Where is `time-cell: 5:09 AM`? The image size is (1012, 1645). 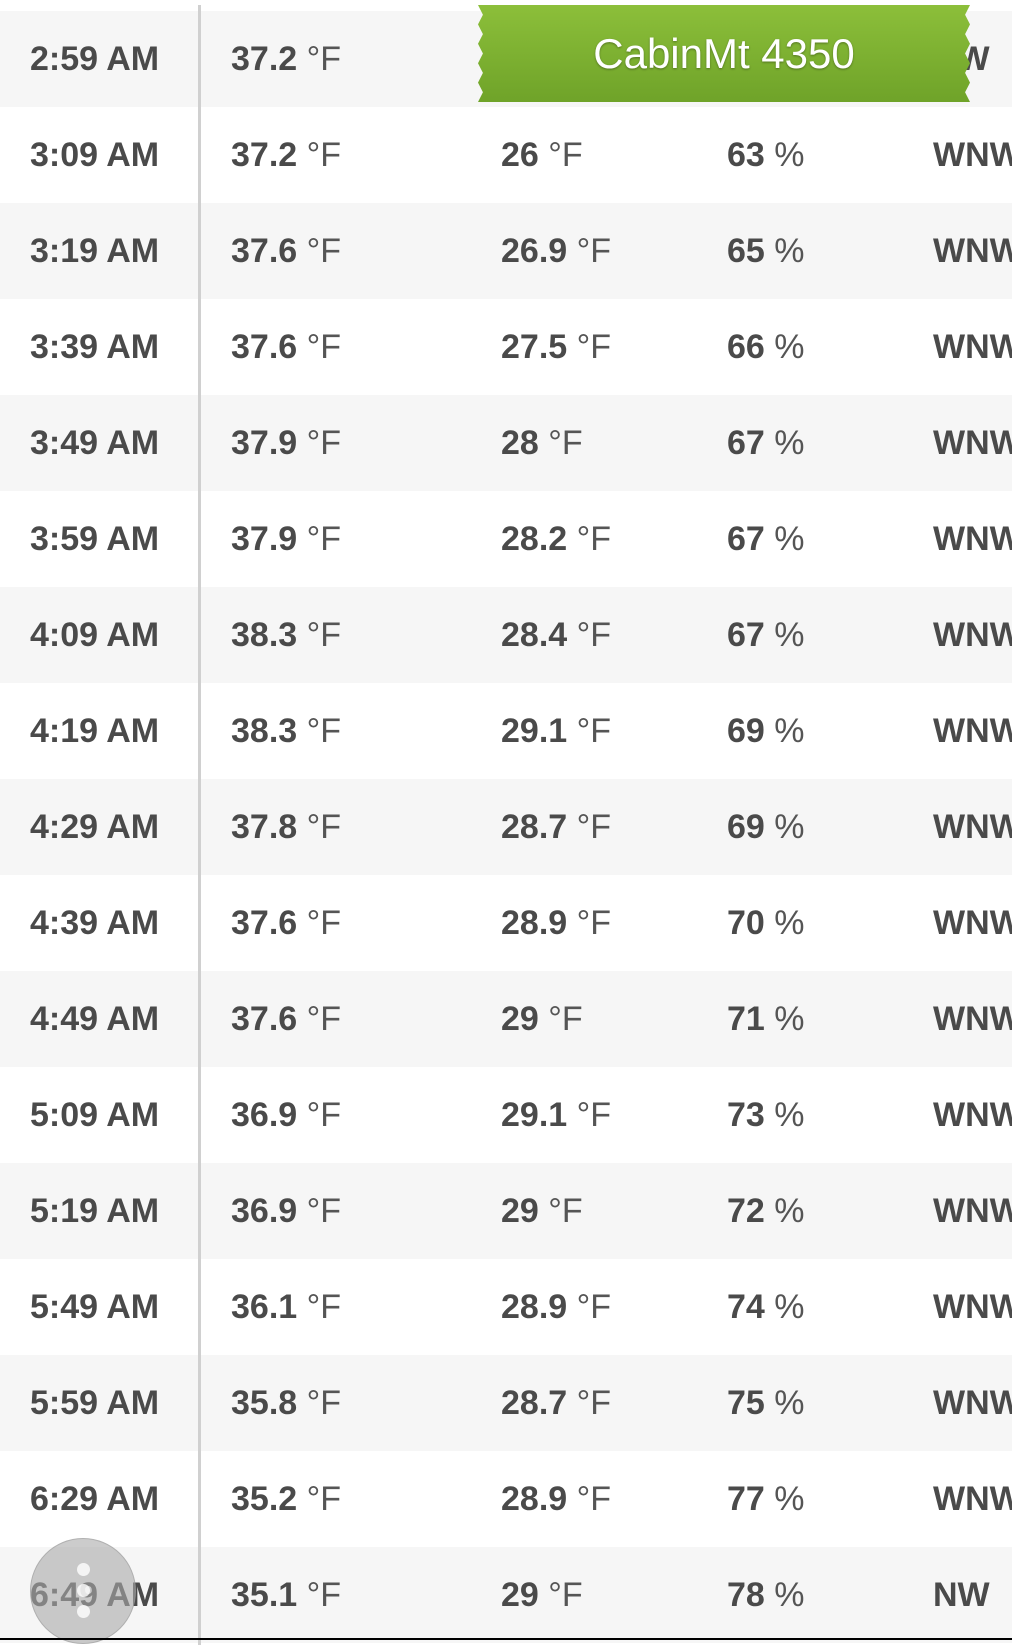 time-cell: 5:09 AM is located at coordinates (95, 1115).